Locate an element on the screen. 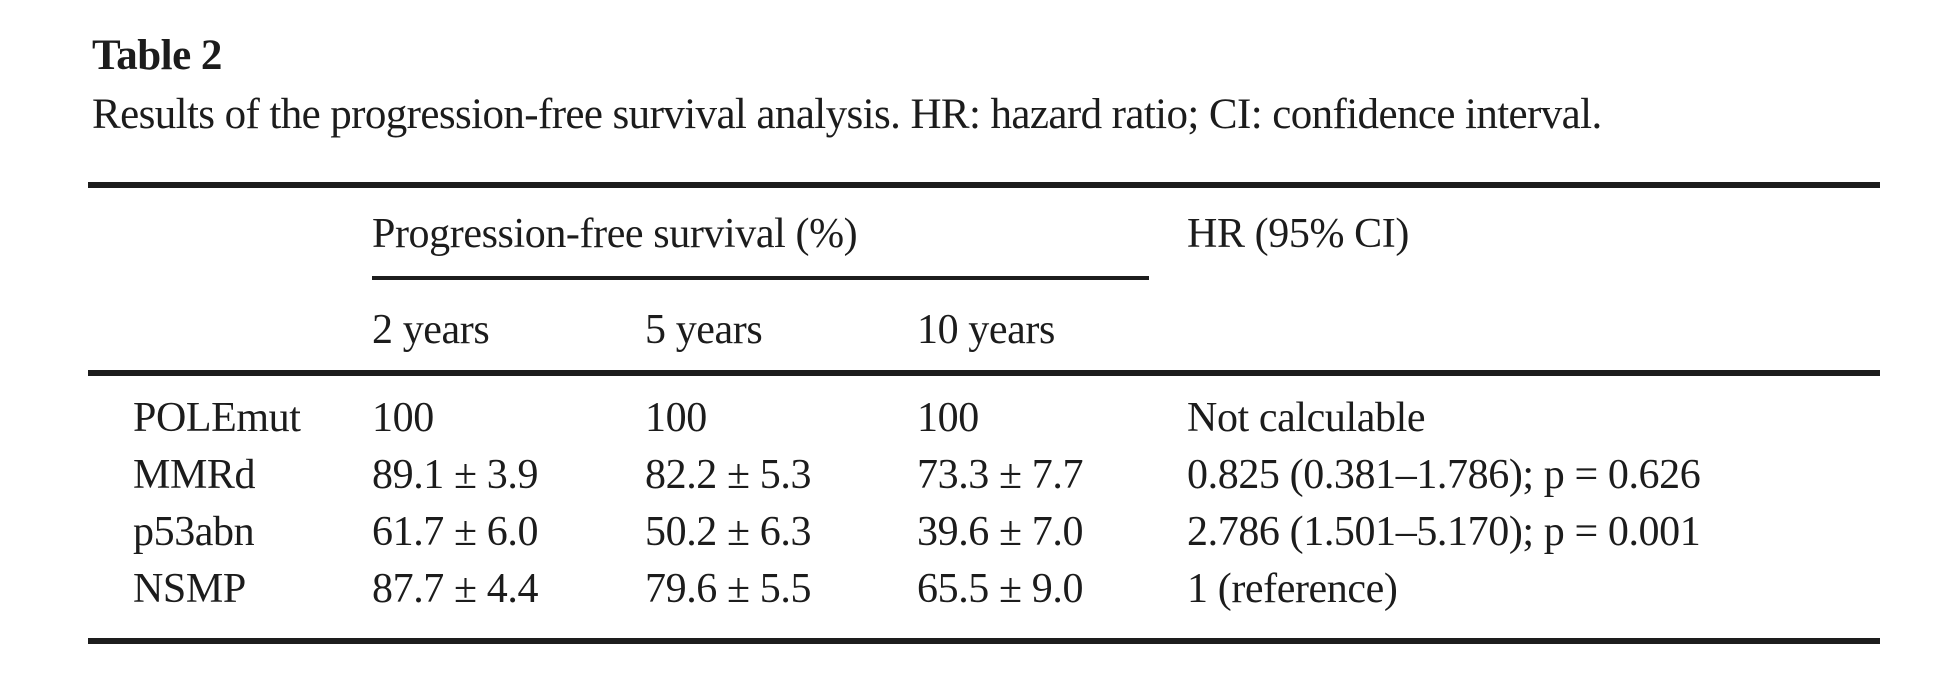 The height and width of the screenshot is (682, 1936). pfs-5y-cell: 79.6 ± 5.5 is located at coordinates (728, 589).